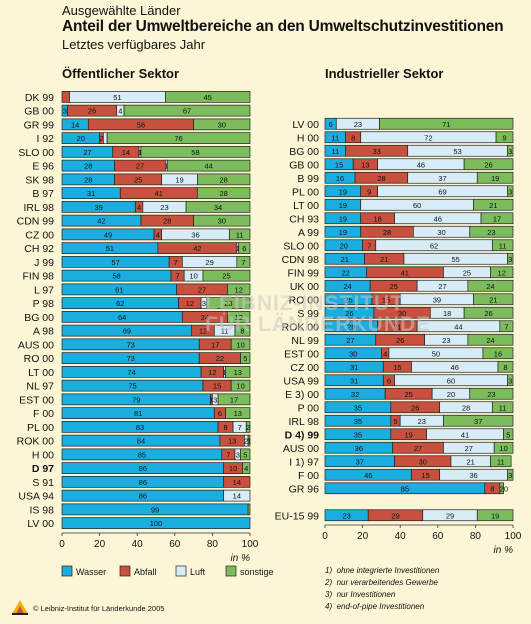 The width and height of the screenshot is (531, 624). I want to click on right-data-label: 46, so click(368, 475).